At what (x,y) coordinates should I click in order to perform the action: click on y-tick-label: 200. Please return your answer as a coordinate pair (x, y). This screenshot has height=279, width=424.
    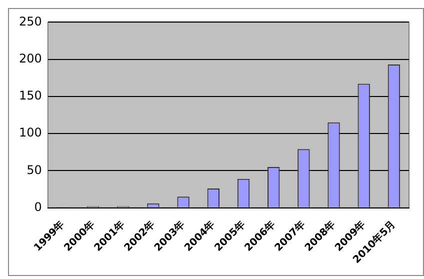
    Looking at the image, I should click on (30, 58).